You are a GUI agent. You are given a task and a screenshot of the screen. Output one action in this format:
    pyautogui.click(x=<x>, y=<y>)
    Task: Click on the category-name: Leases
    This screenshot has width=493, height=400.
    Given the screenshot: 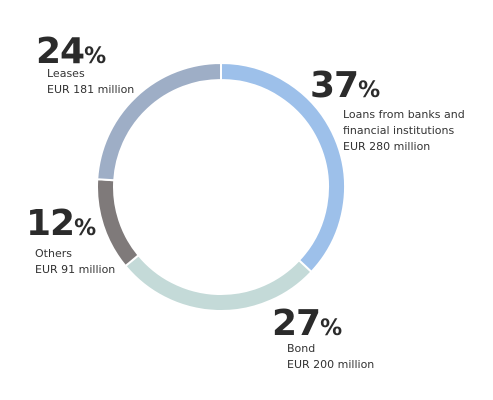 What is the action you would take?
    pyautogui.click(x=66, y=73)
    